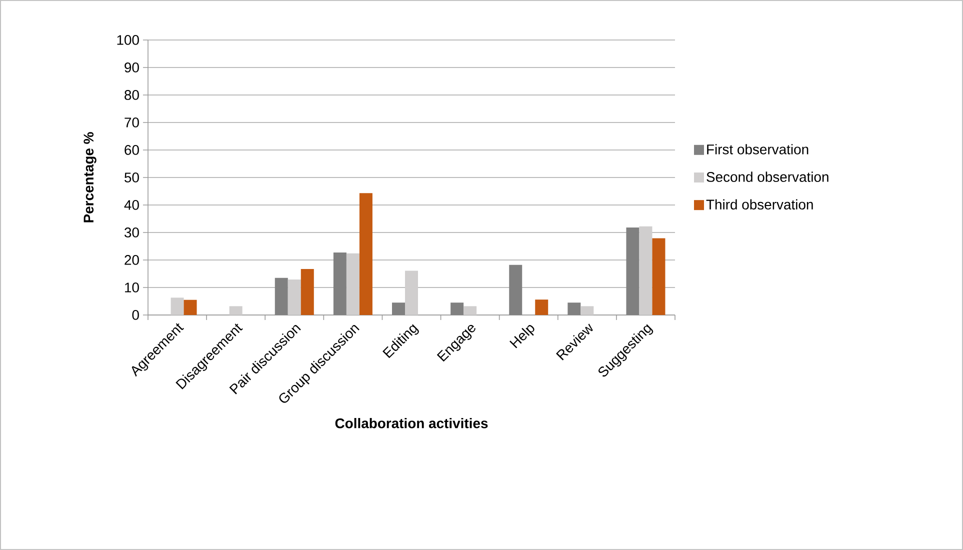  What do you see at coordinates (522, 336) in the screenshot?
I see `x-tick-label: Help` at bounding box center [522, 336].